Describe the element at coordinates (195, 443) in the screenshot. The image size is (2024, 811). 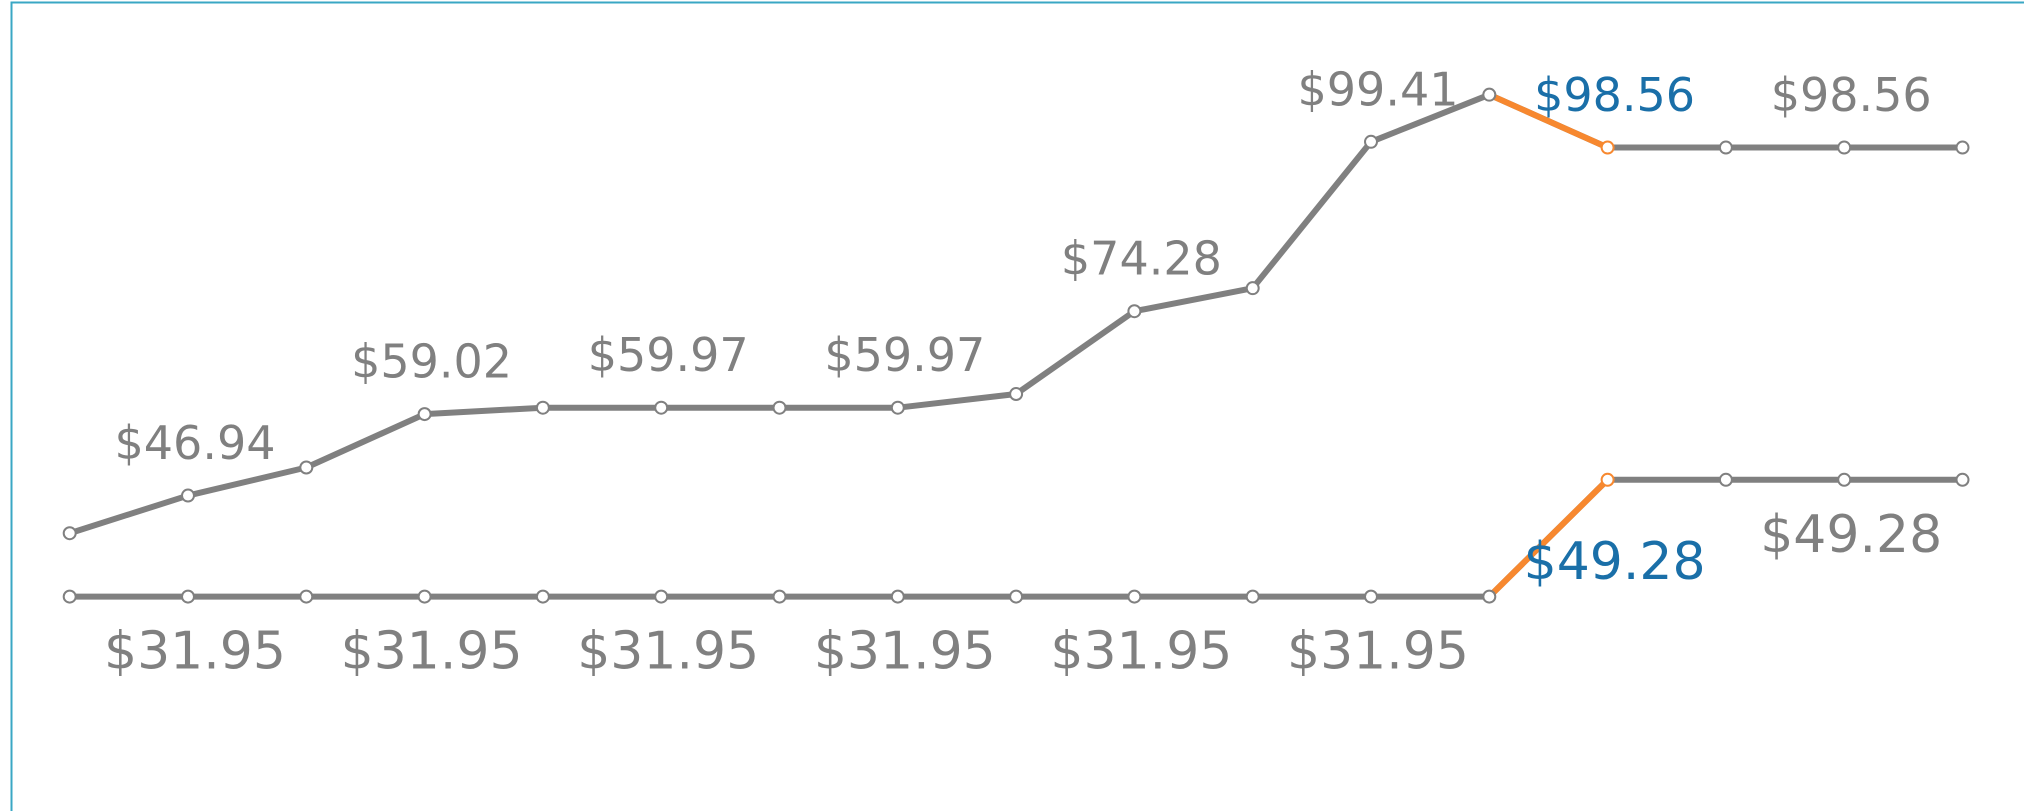
I see `value-label: $46.94` at that location.